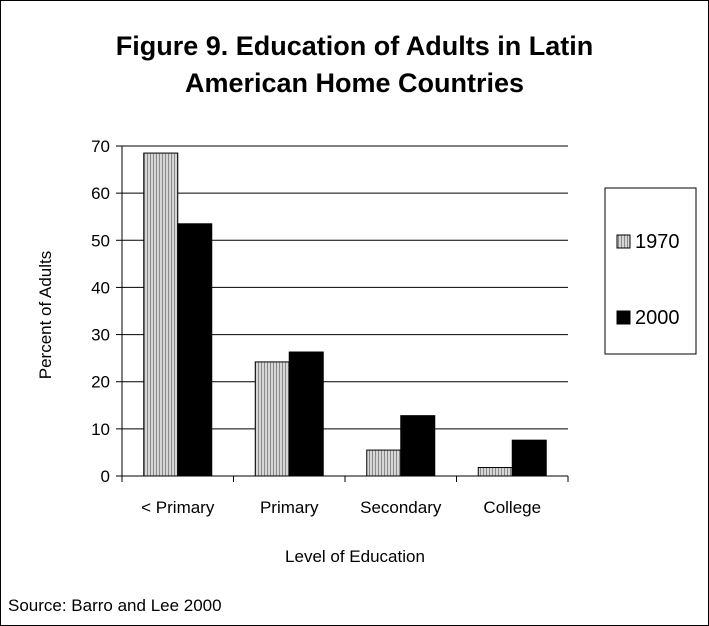  Describe the element at coordinates (45, 315) in the screenshot. I see `y-axis-title: Percent of Adults` at that location.